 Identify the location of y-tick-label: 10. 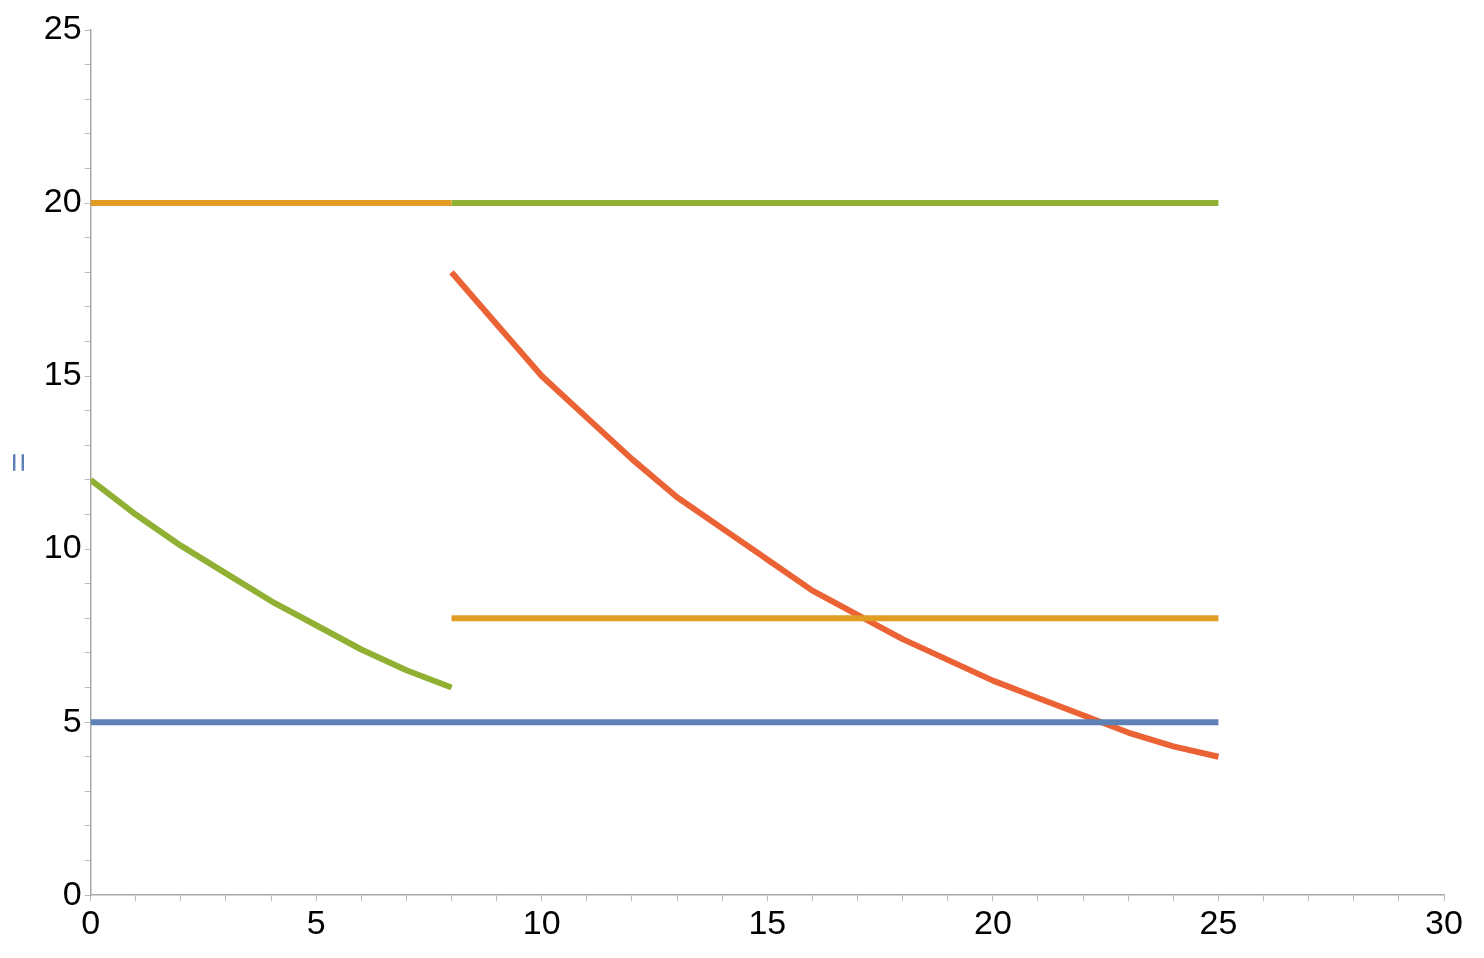
(62, 546).